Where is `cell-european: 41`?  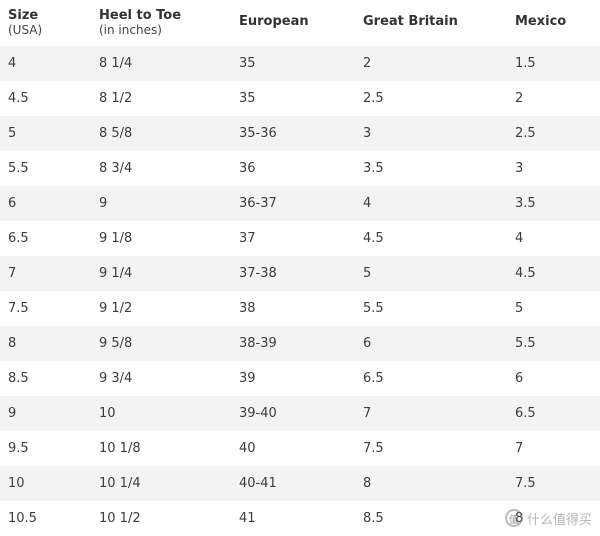 cell-european: 41 is located at coordinates (247, 518).